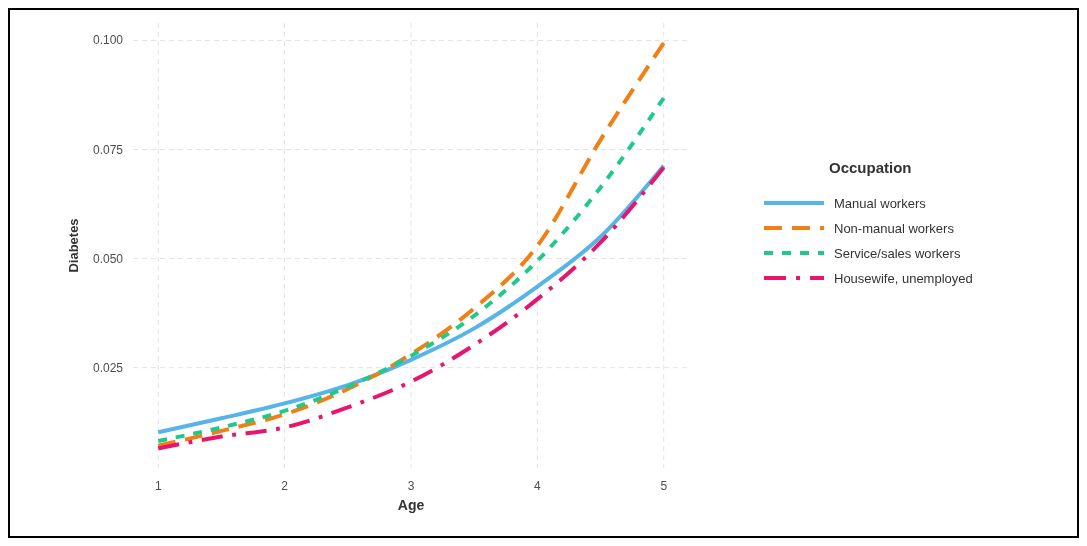 The width and height of the screenshot is (1087, 546). I want to click on x-tick-label: 3, so click(411, 486).